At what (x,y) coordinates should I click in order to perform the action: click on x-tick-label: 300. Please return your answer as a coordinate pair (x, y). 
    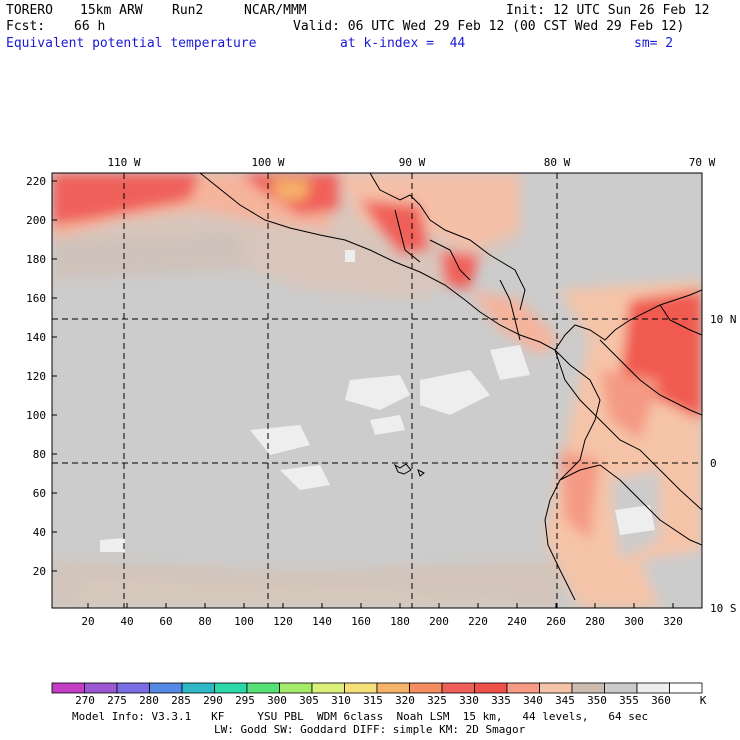
    Looking at the image, I should click on (634, 621).